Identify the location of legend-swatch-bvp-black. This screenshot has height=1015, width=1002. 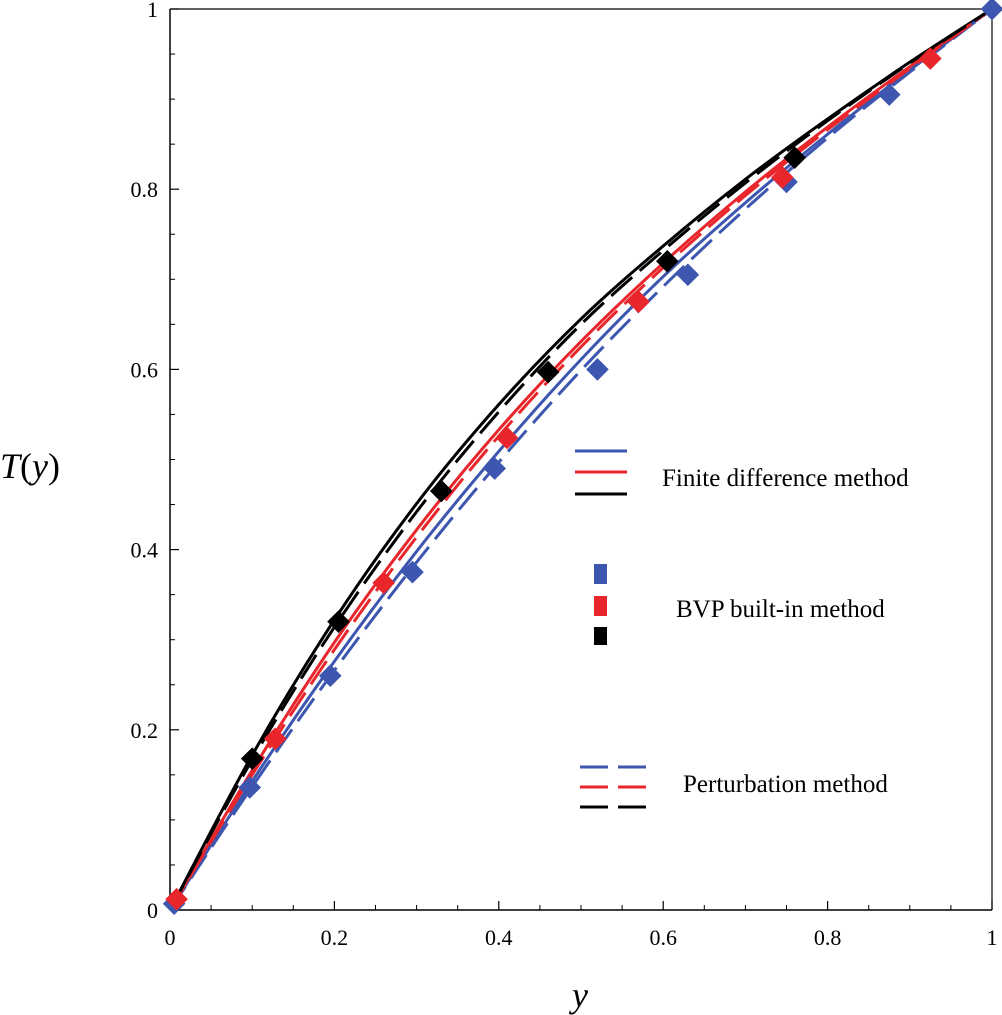
(600, 636).